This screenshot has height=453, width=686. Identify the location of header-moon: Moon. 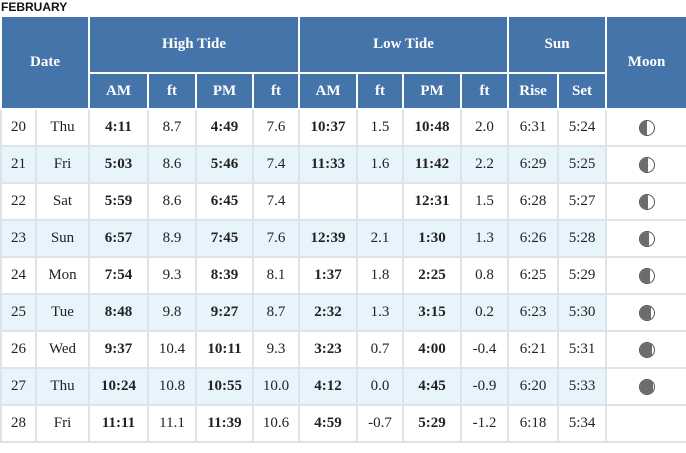
(645, 62).